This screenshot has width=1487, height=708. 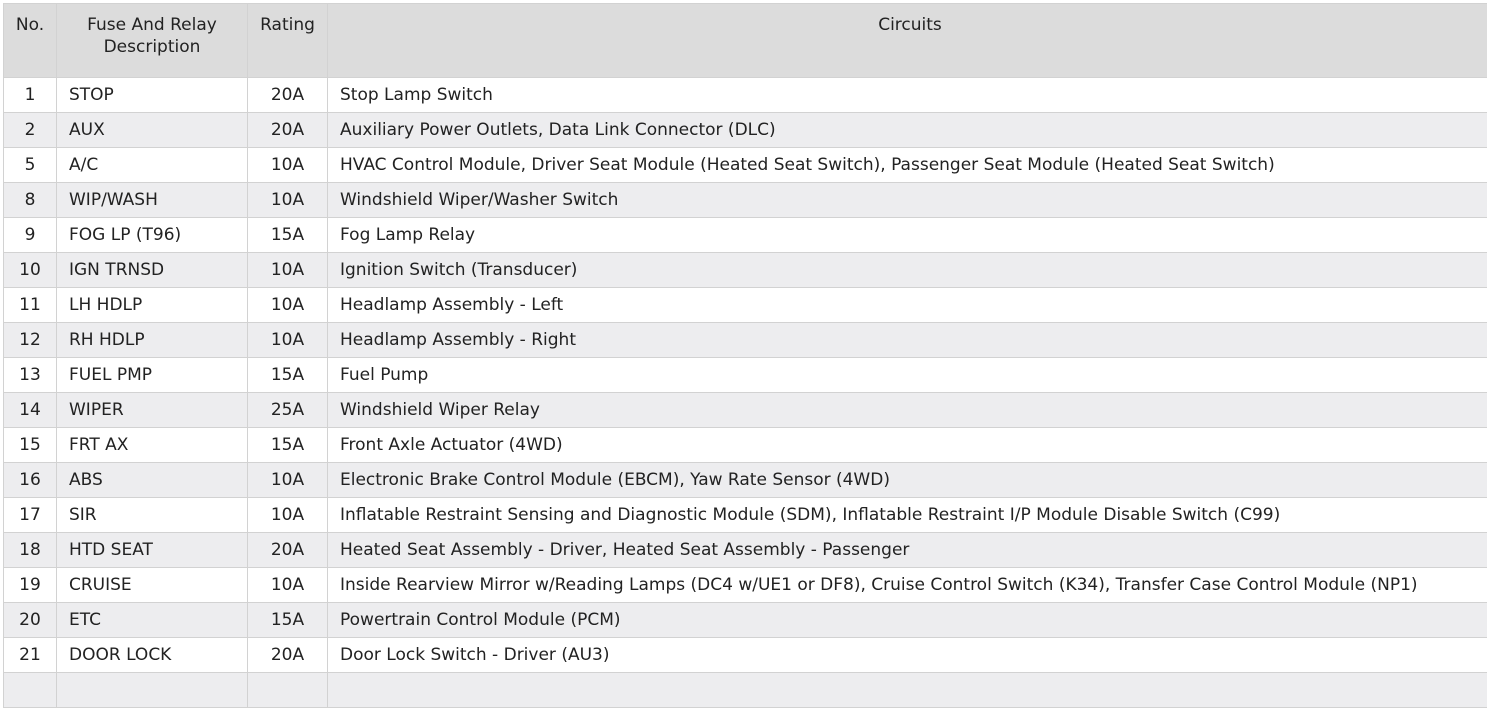 What do you see at coordinates (152, 410) in the screenshot?
I see `cell-description: WIPER` at bounding box center [152, 410].